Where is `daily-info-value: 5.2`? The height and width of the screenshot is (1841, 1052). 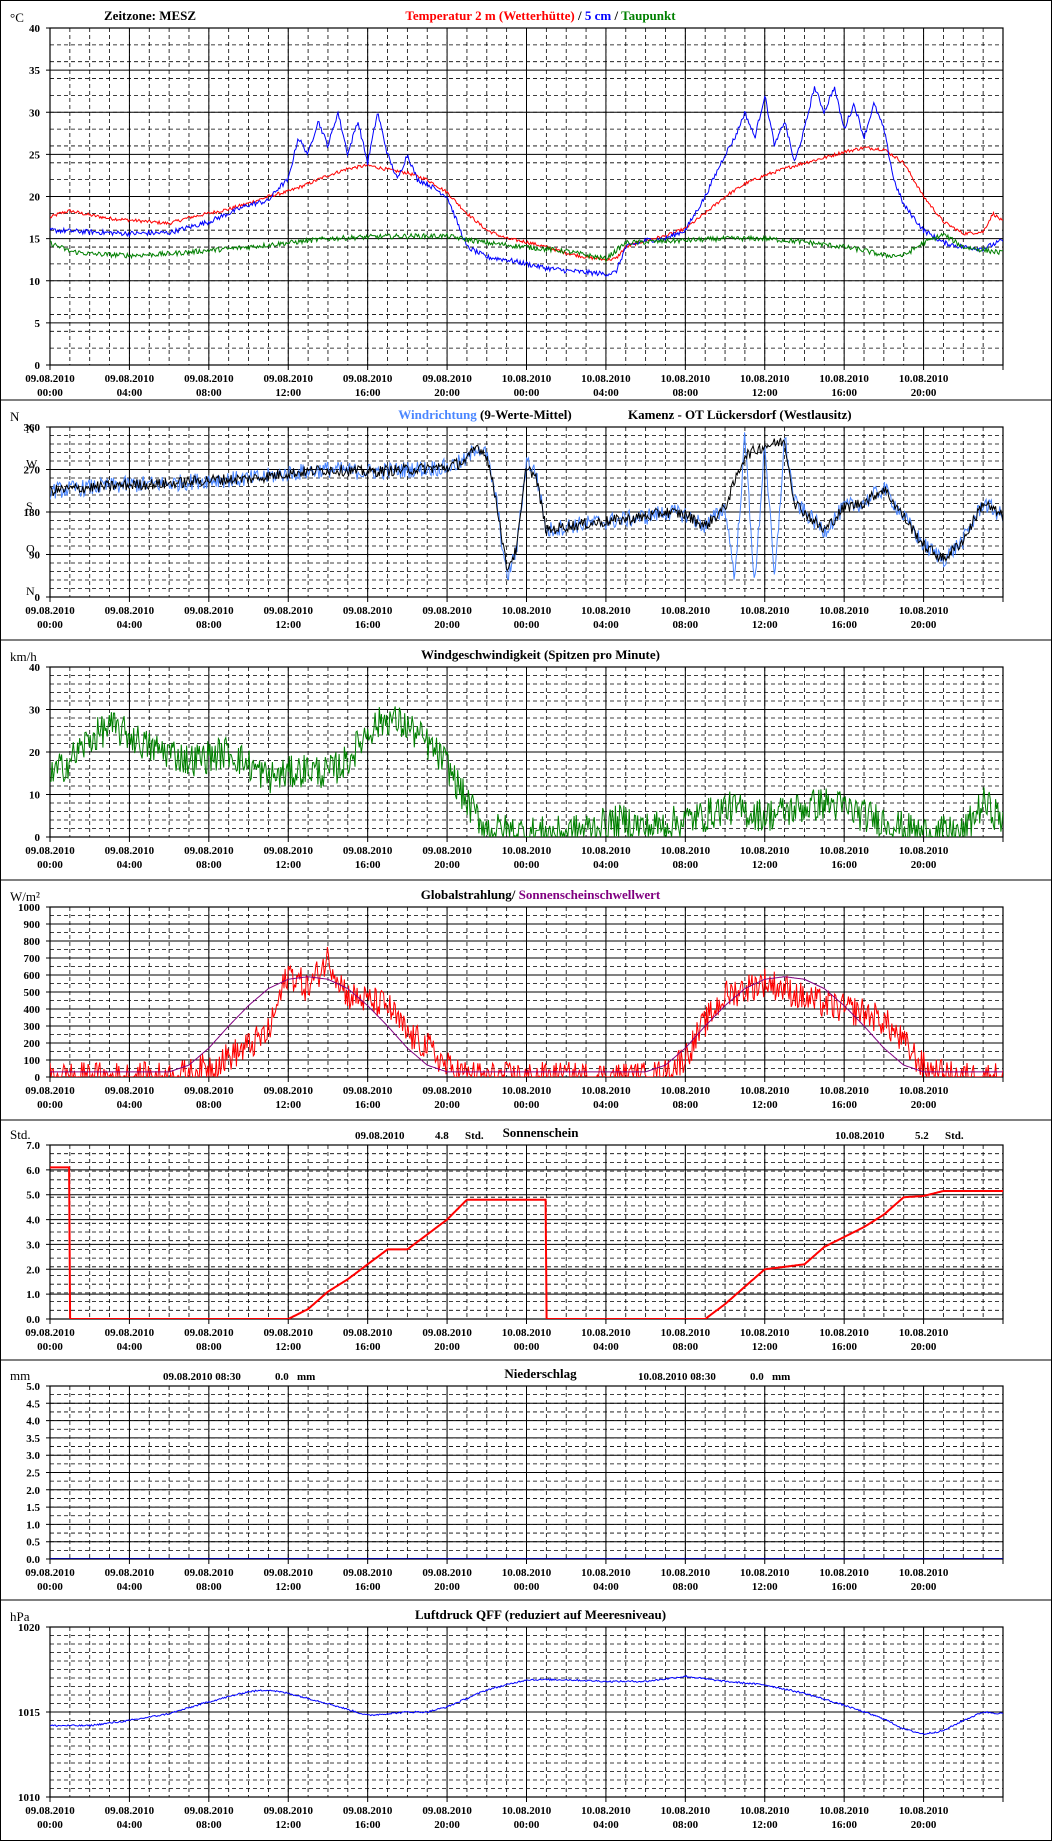 daily-info-value: 5.2 is located at coordinates (922, 1136).